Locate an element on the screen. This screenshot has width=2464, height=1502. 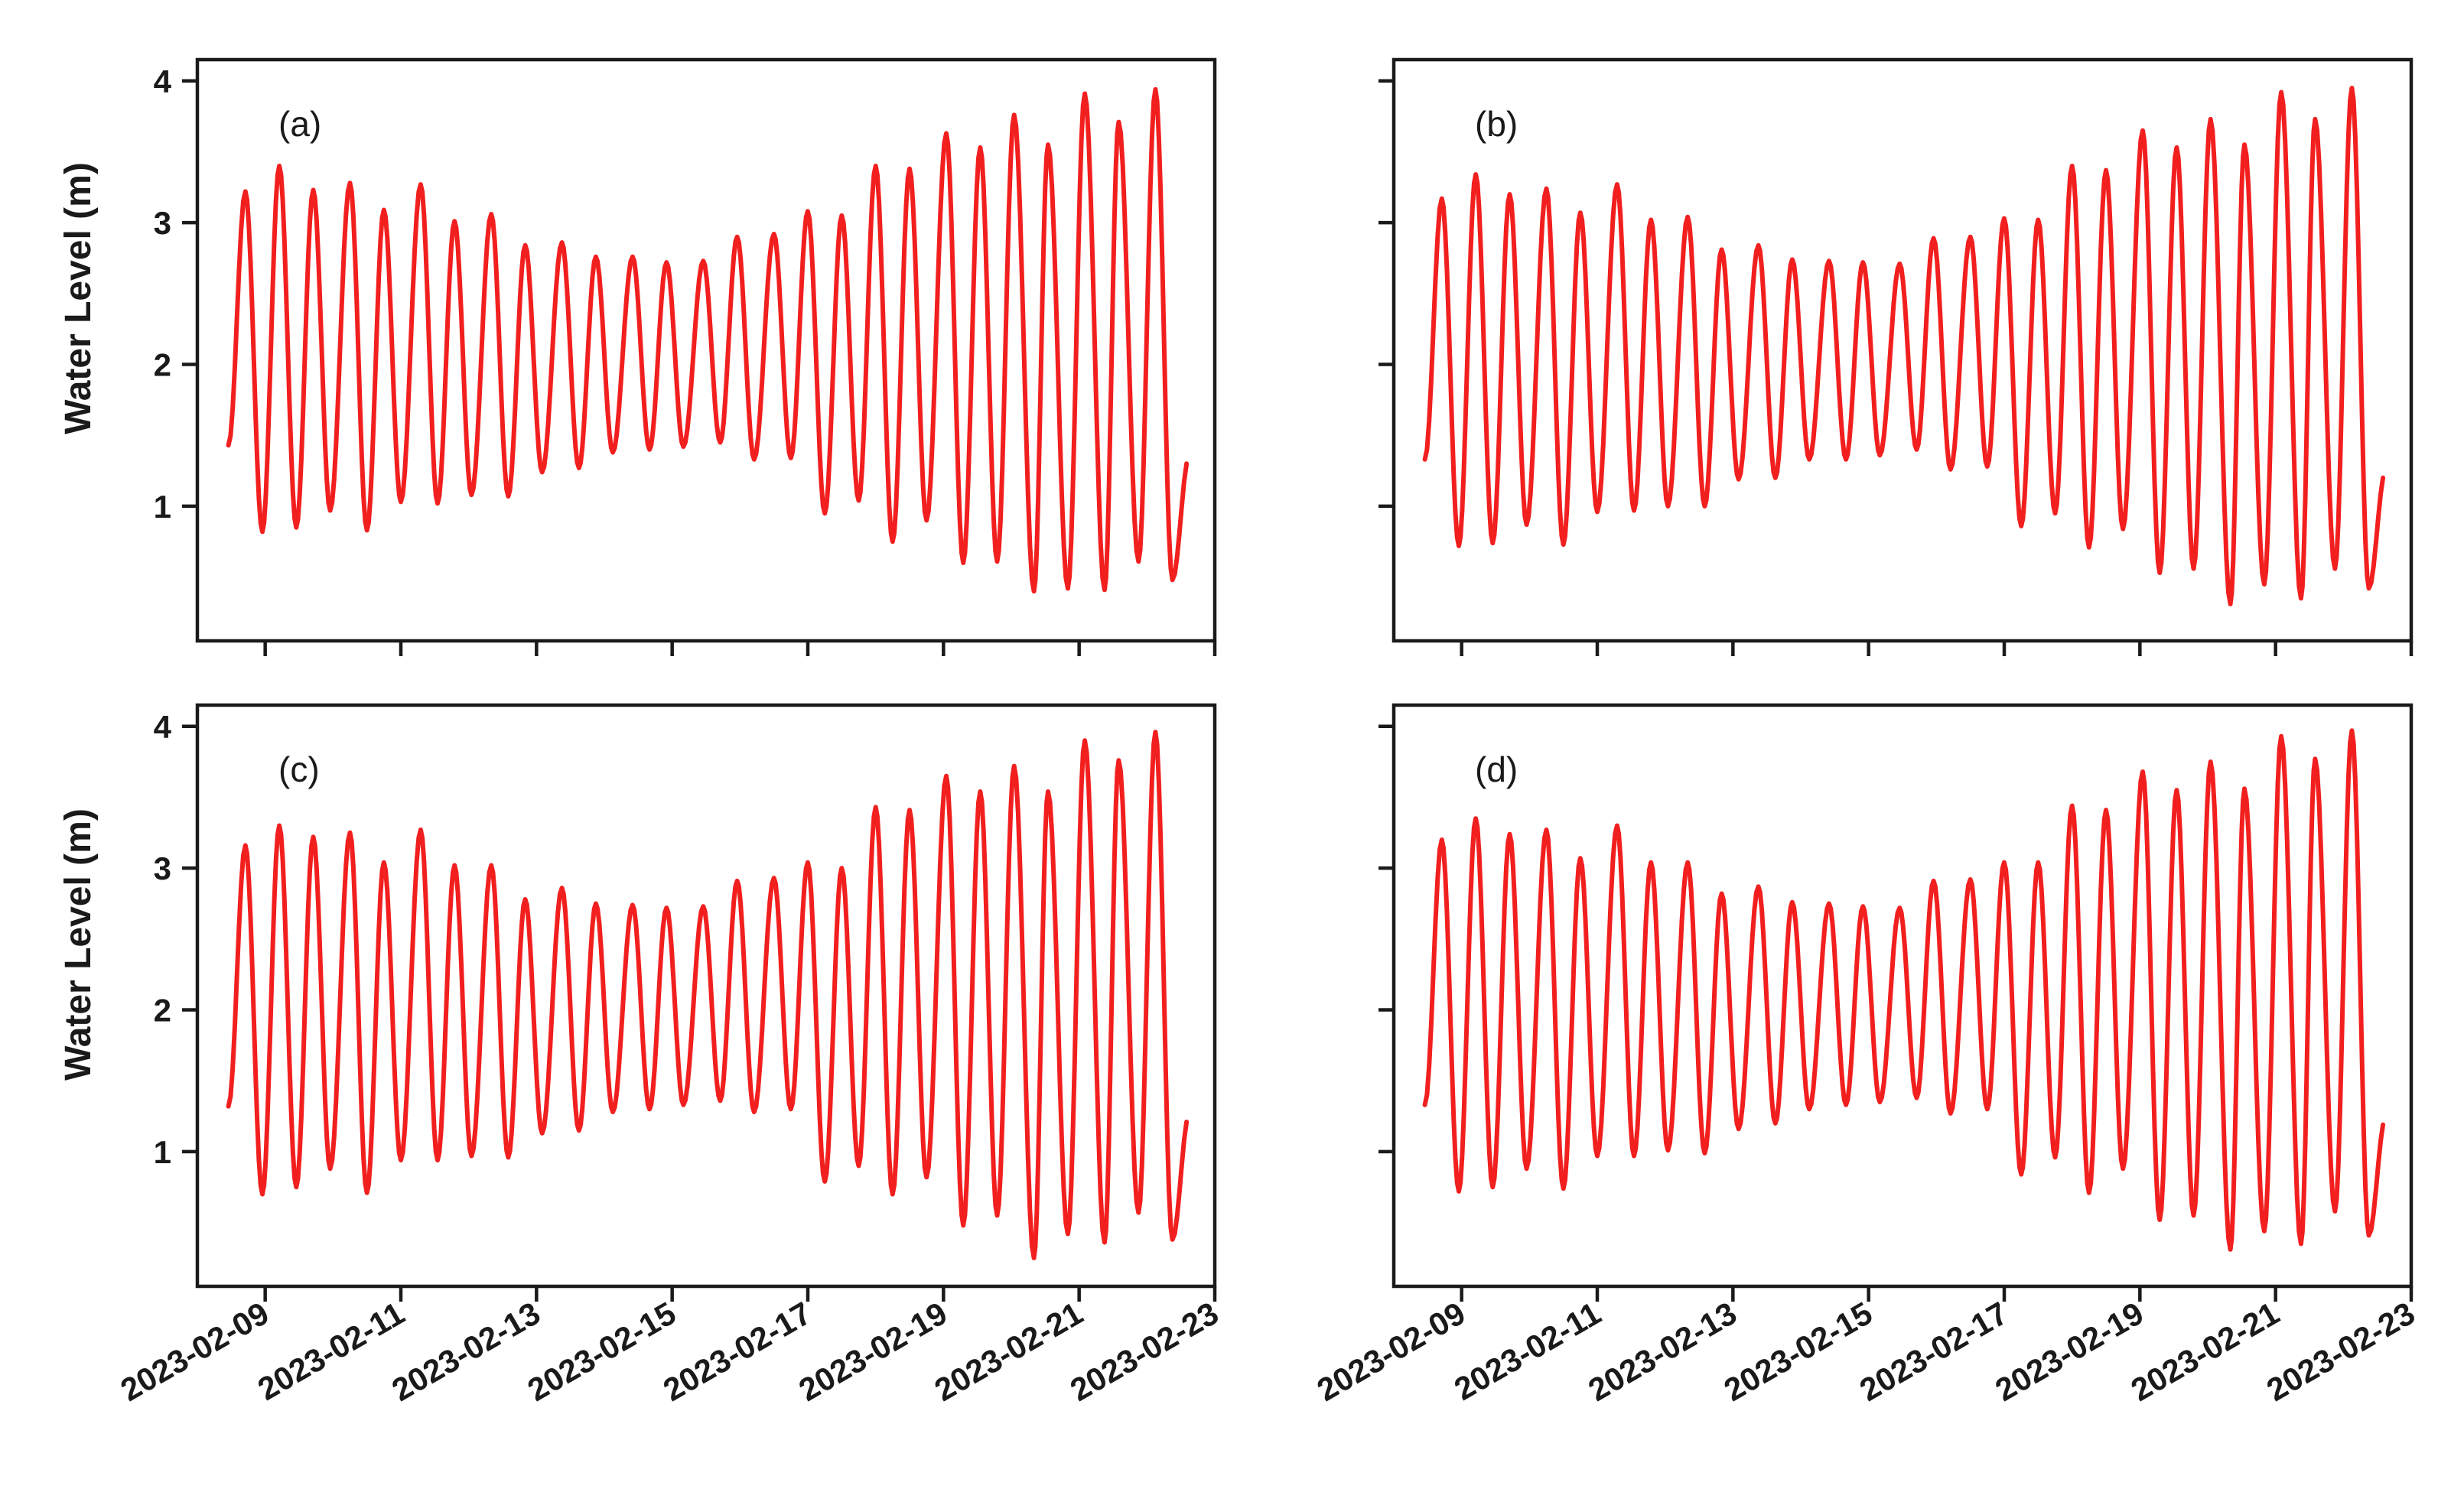
panel-label: (b) is located at coordinates (1496, 124).